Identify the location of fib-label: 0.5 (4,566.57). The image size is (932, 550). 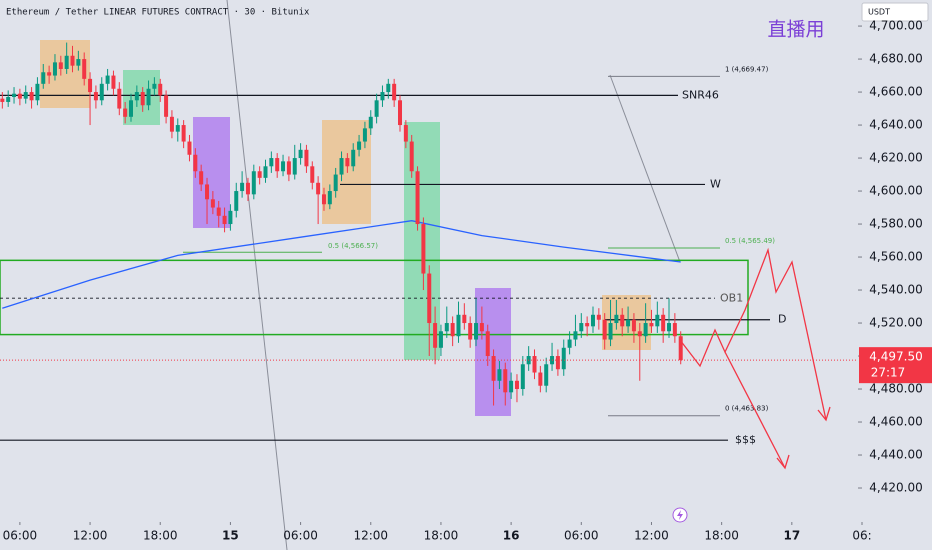
(353, 246).